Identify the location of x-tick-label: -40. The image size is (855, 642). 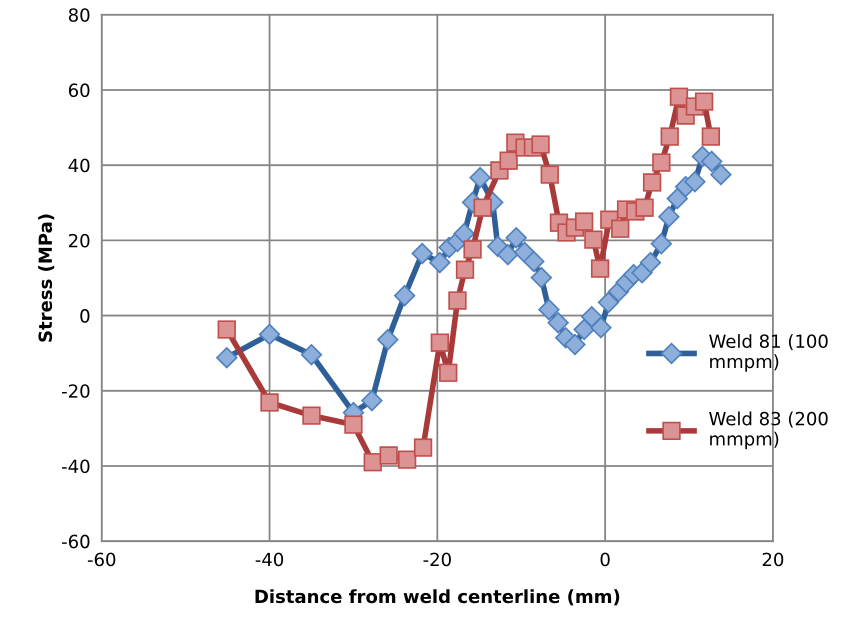
(270, 559).